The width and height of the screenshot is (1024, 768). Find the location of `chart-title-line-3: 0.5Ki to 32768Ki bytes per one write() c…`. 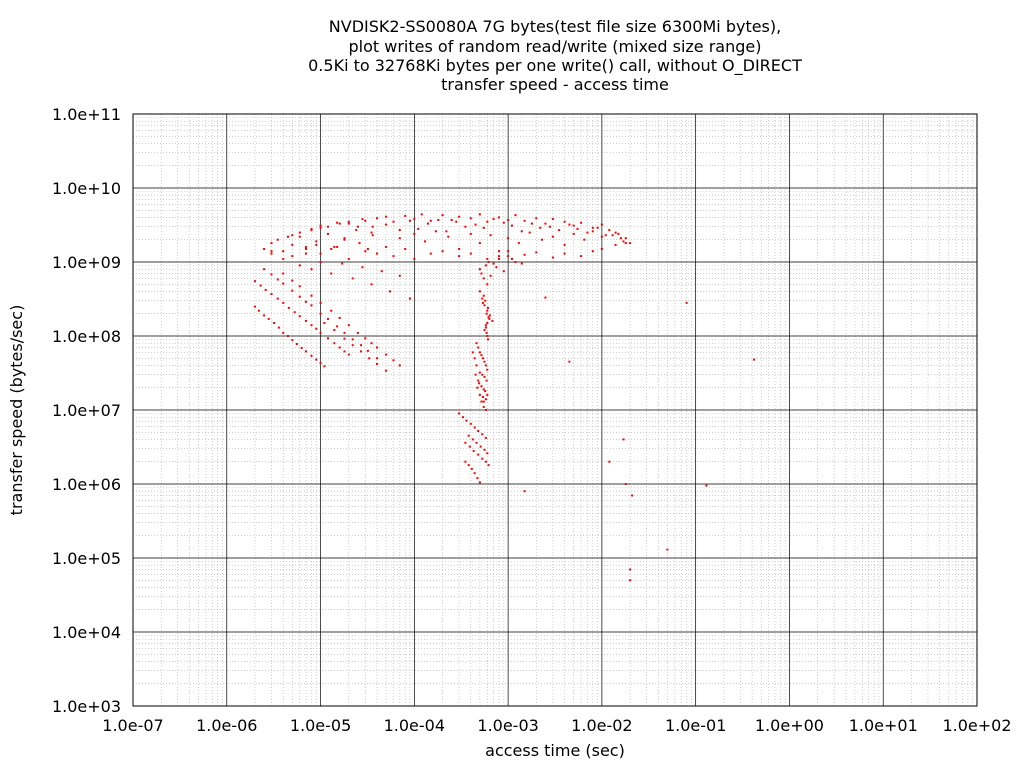

chart-title-line-3: 0.5Ki to 32768Ki bytes per one write() c… is located at coordinates (555, 66).